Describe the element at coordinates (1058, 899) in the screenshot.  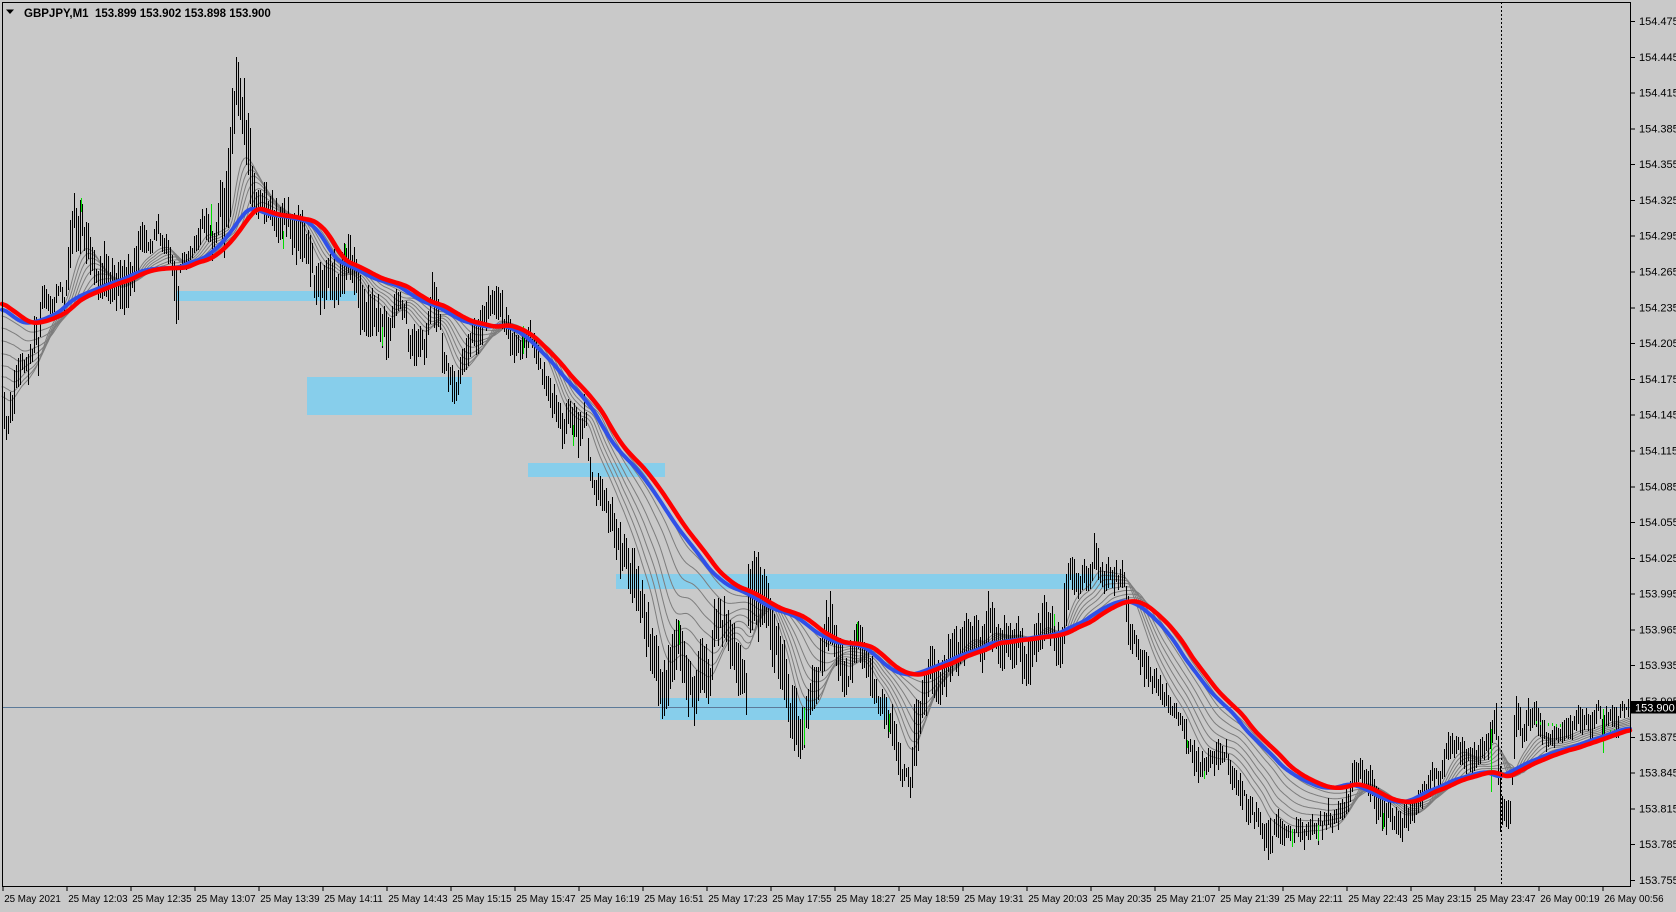
I see `svg-text: 25 May 20:03` at that location.